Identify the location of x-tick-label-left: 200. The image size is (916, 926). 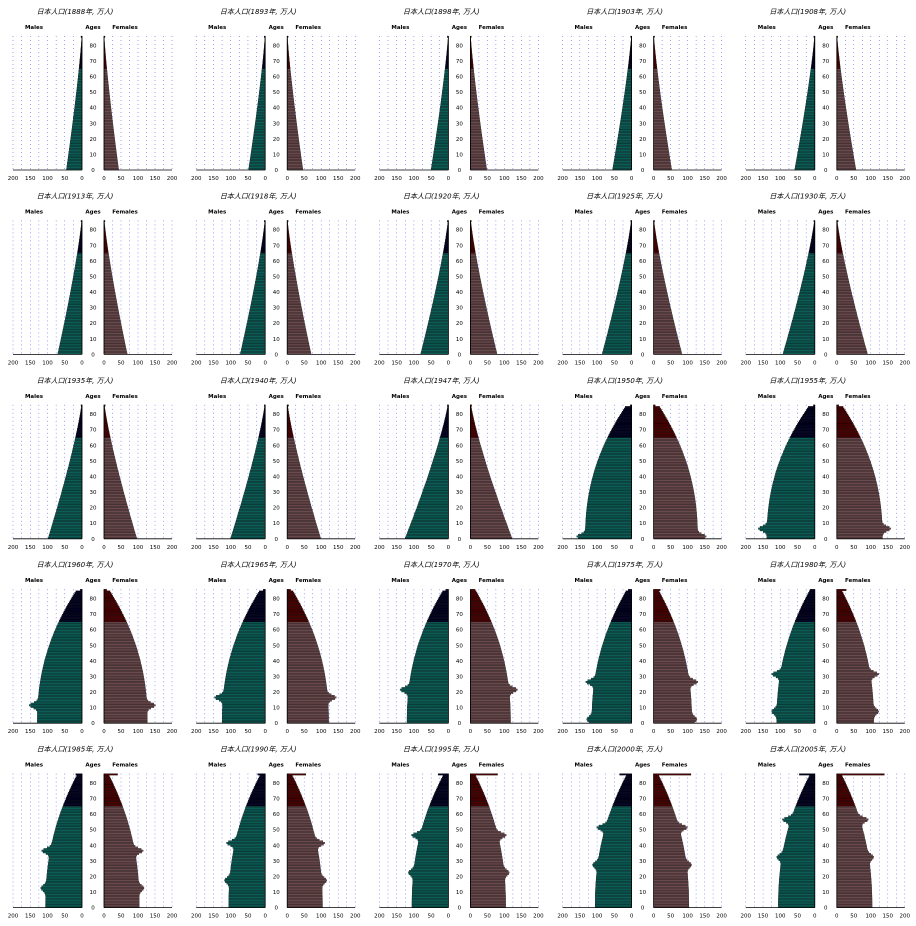
(379, 917).